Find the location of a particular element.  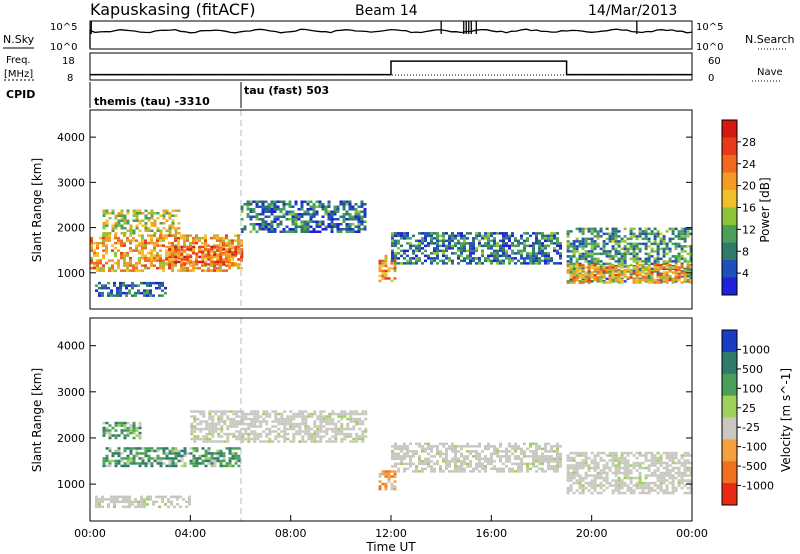

nsearch-tick-top: 10^5 is located at coordinates (709, 27).